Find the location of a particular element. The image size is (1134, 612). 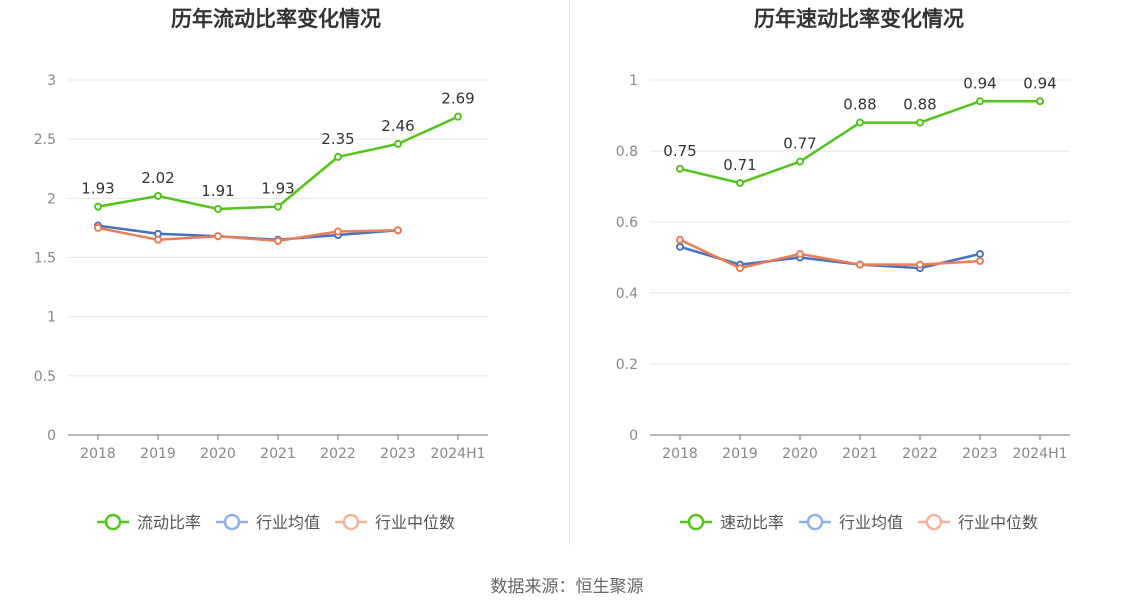

y-tick-label: 2.5 is located at coordinates (45, 140).